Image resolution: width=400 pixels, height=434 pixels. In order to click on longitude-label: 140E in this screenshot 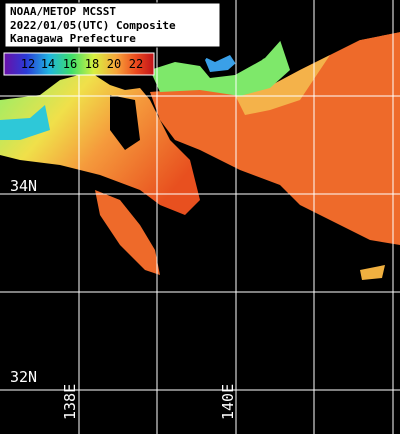, I will do `click(228, 402)`.